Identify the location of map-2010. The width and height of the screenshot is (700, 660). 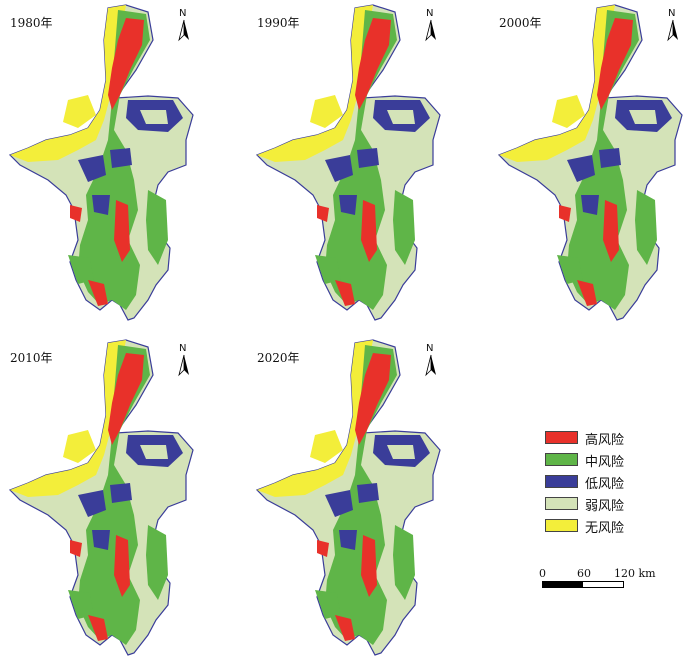
(101, 497).